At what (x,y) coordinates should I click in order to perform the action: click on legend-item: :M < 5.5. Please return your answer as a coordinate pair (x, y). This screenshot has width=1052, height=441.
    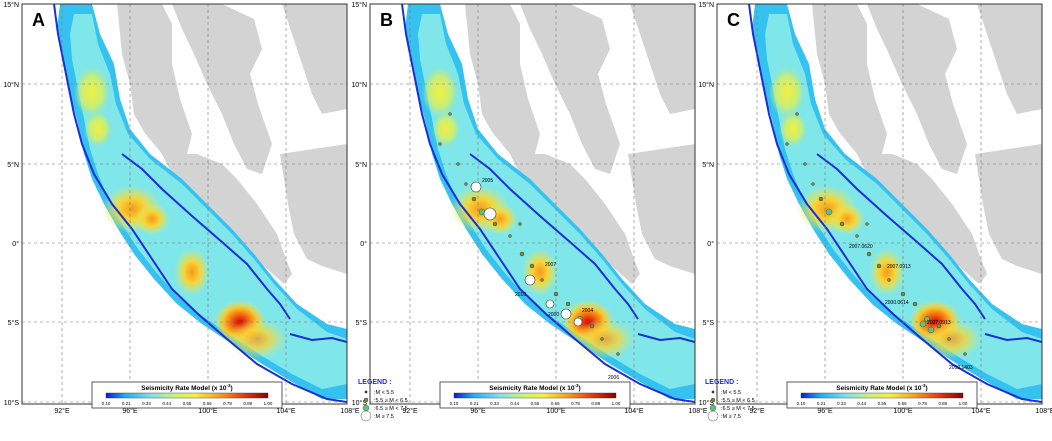
    Looking at the image, I should click on (384, 393).